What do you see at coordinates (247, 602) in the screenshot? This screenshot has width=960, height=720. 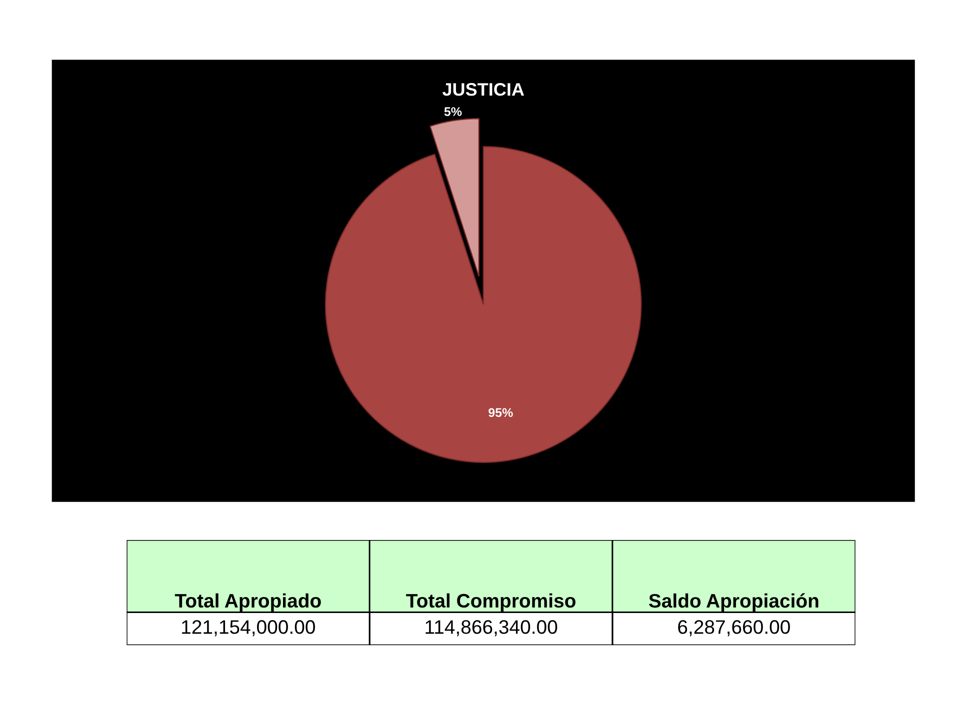 I see `category-label: Total Apropiado` at bounding box center [247, 602].